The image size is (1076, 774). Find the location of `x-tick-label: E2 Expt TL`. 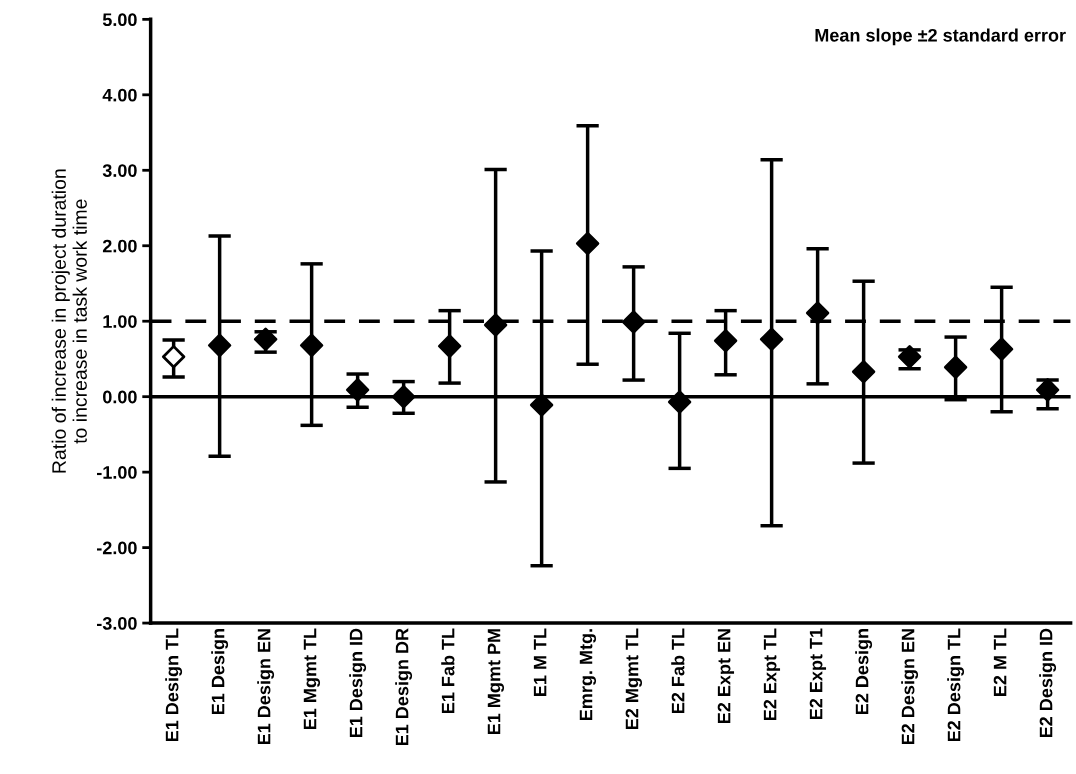

x-tick-label: E2 Expt TL is located at coordinates (772, 674).